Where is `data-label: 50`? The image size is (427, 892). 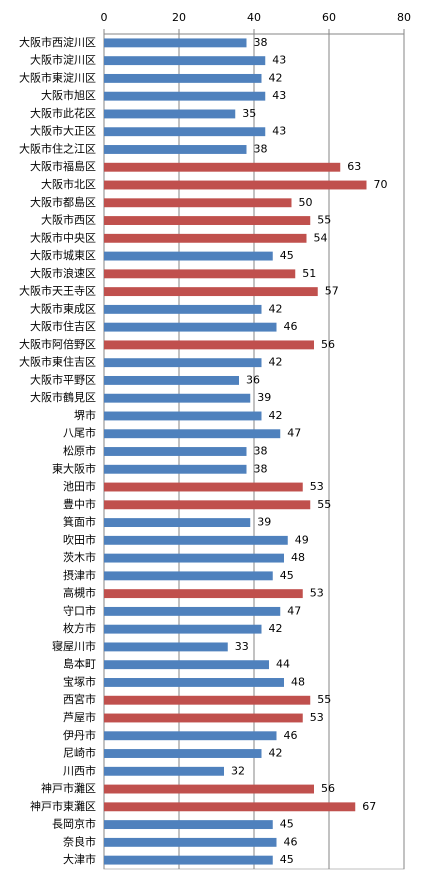
data-label: 50 is located at coordinates (306, 202).